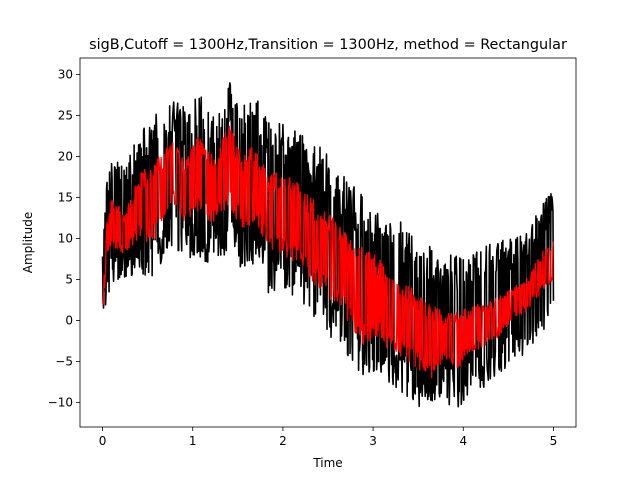  I want to click on y-tick-label: −5, so click(64, 361).